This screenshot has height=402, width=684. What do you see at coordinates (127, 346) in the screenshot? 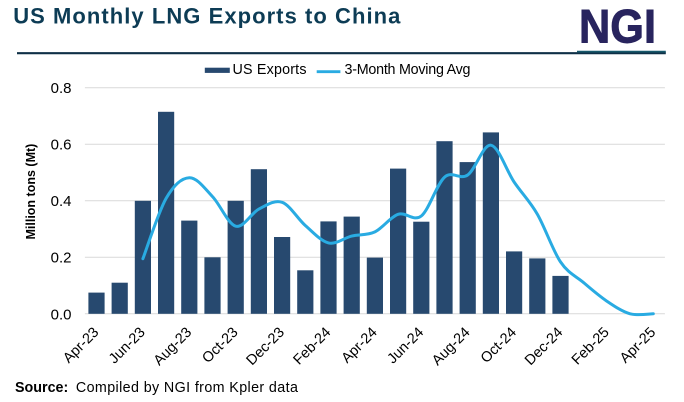
I see `svg-text: Jun-23` at bounding box center [127, 346].